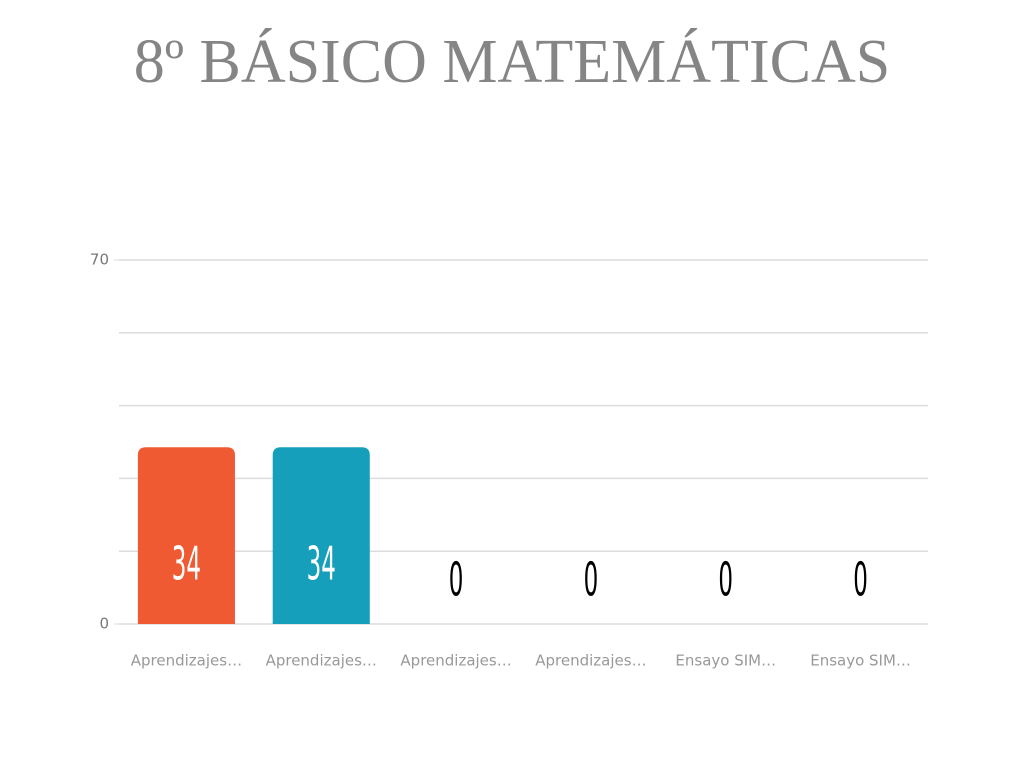 Image resolution: width=1024 pixels, height=768 pixels. What do you see at coordinates (512, 62) in the screenshot?
I see `chart-title: 8º BÁSICO MATEMÁTICAS` at bounding box center [512, 62].